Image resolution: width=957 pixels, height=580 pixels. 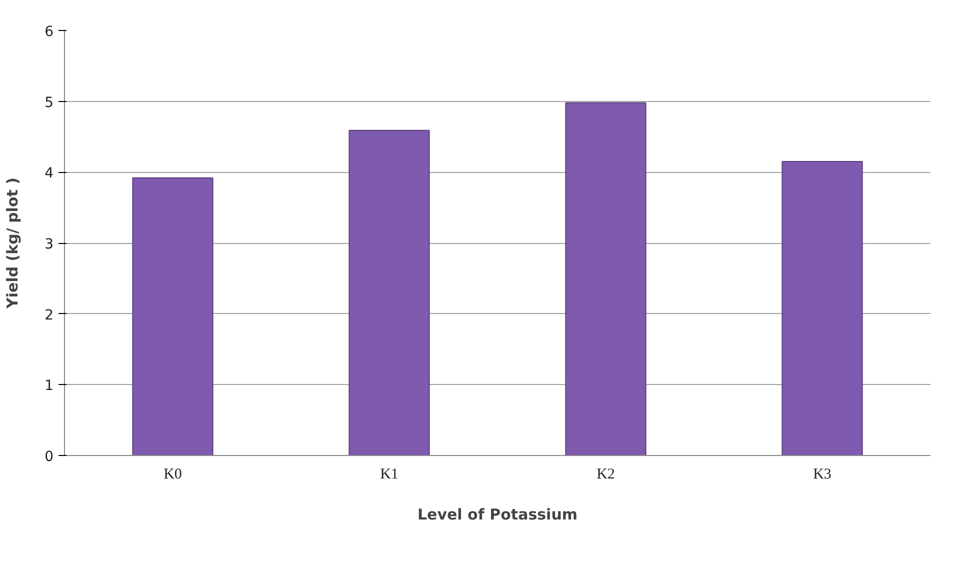 What do you see at coordinates (49, 244) in the screenshot?
I see `y-tick-label: 3` at bounding box center [49, 244].